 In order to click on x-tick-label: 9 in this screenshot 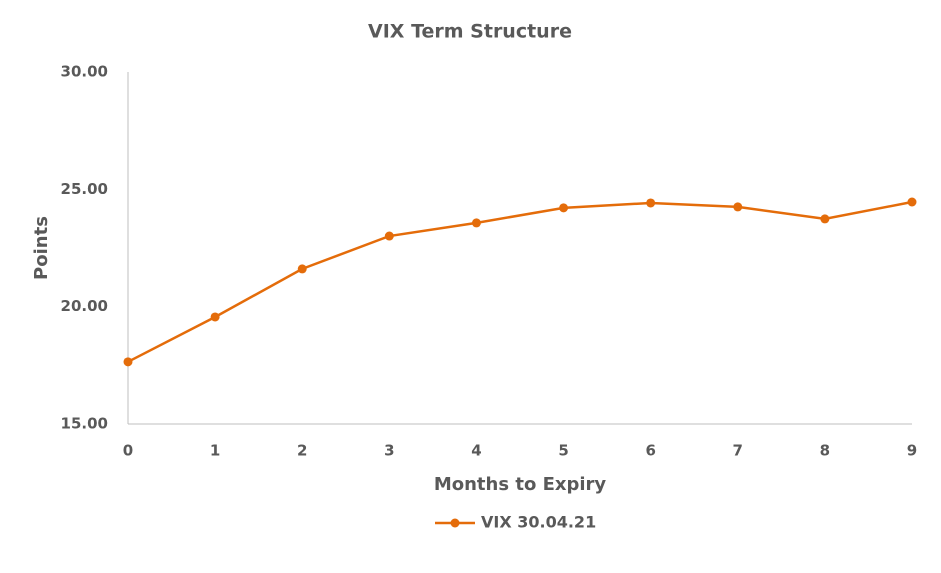, I will do `click(912, 451)`.